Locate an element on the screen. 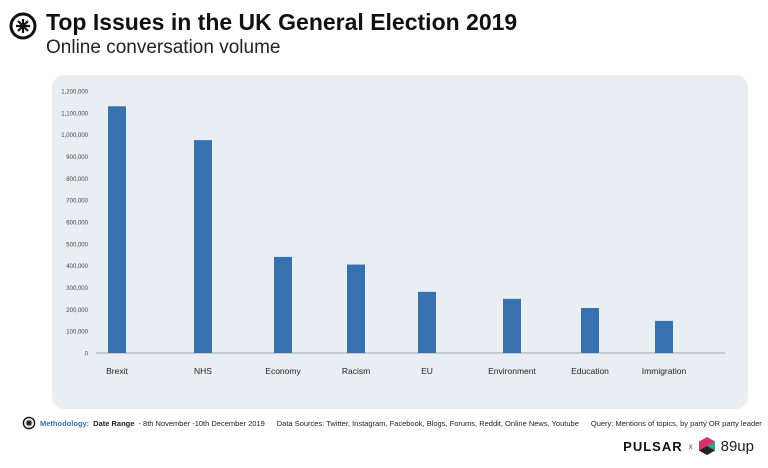 The image size is (768, 468). x-tick-label: Economy is located at coordinates (283, 371).